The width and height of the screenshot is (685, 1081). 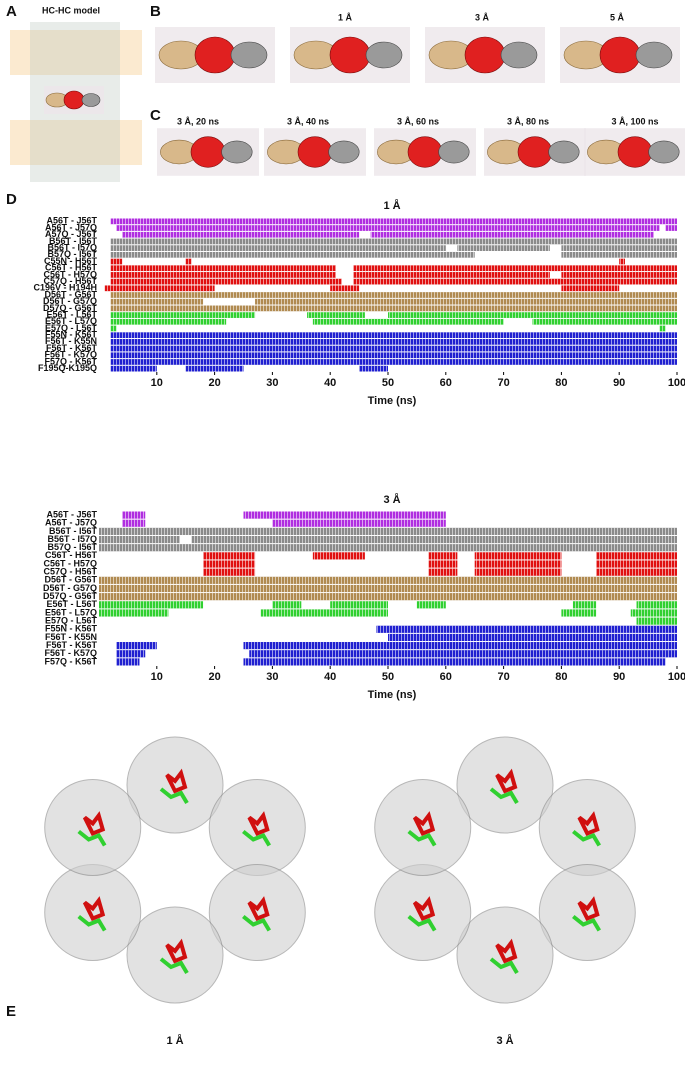 What do you see at coordinates (528, 121) in the screenshot?
I see `panel-label: 3 Å, 80 ns` at bounding box center [528, 121].